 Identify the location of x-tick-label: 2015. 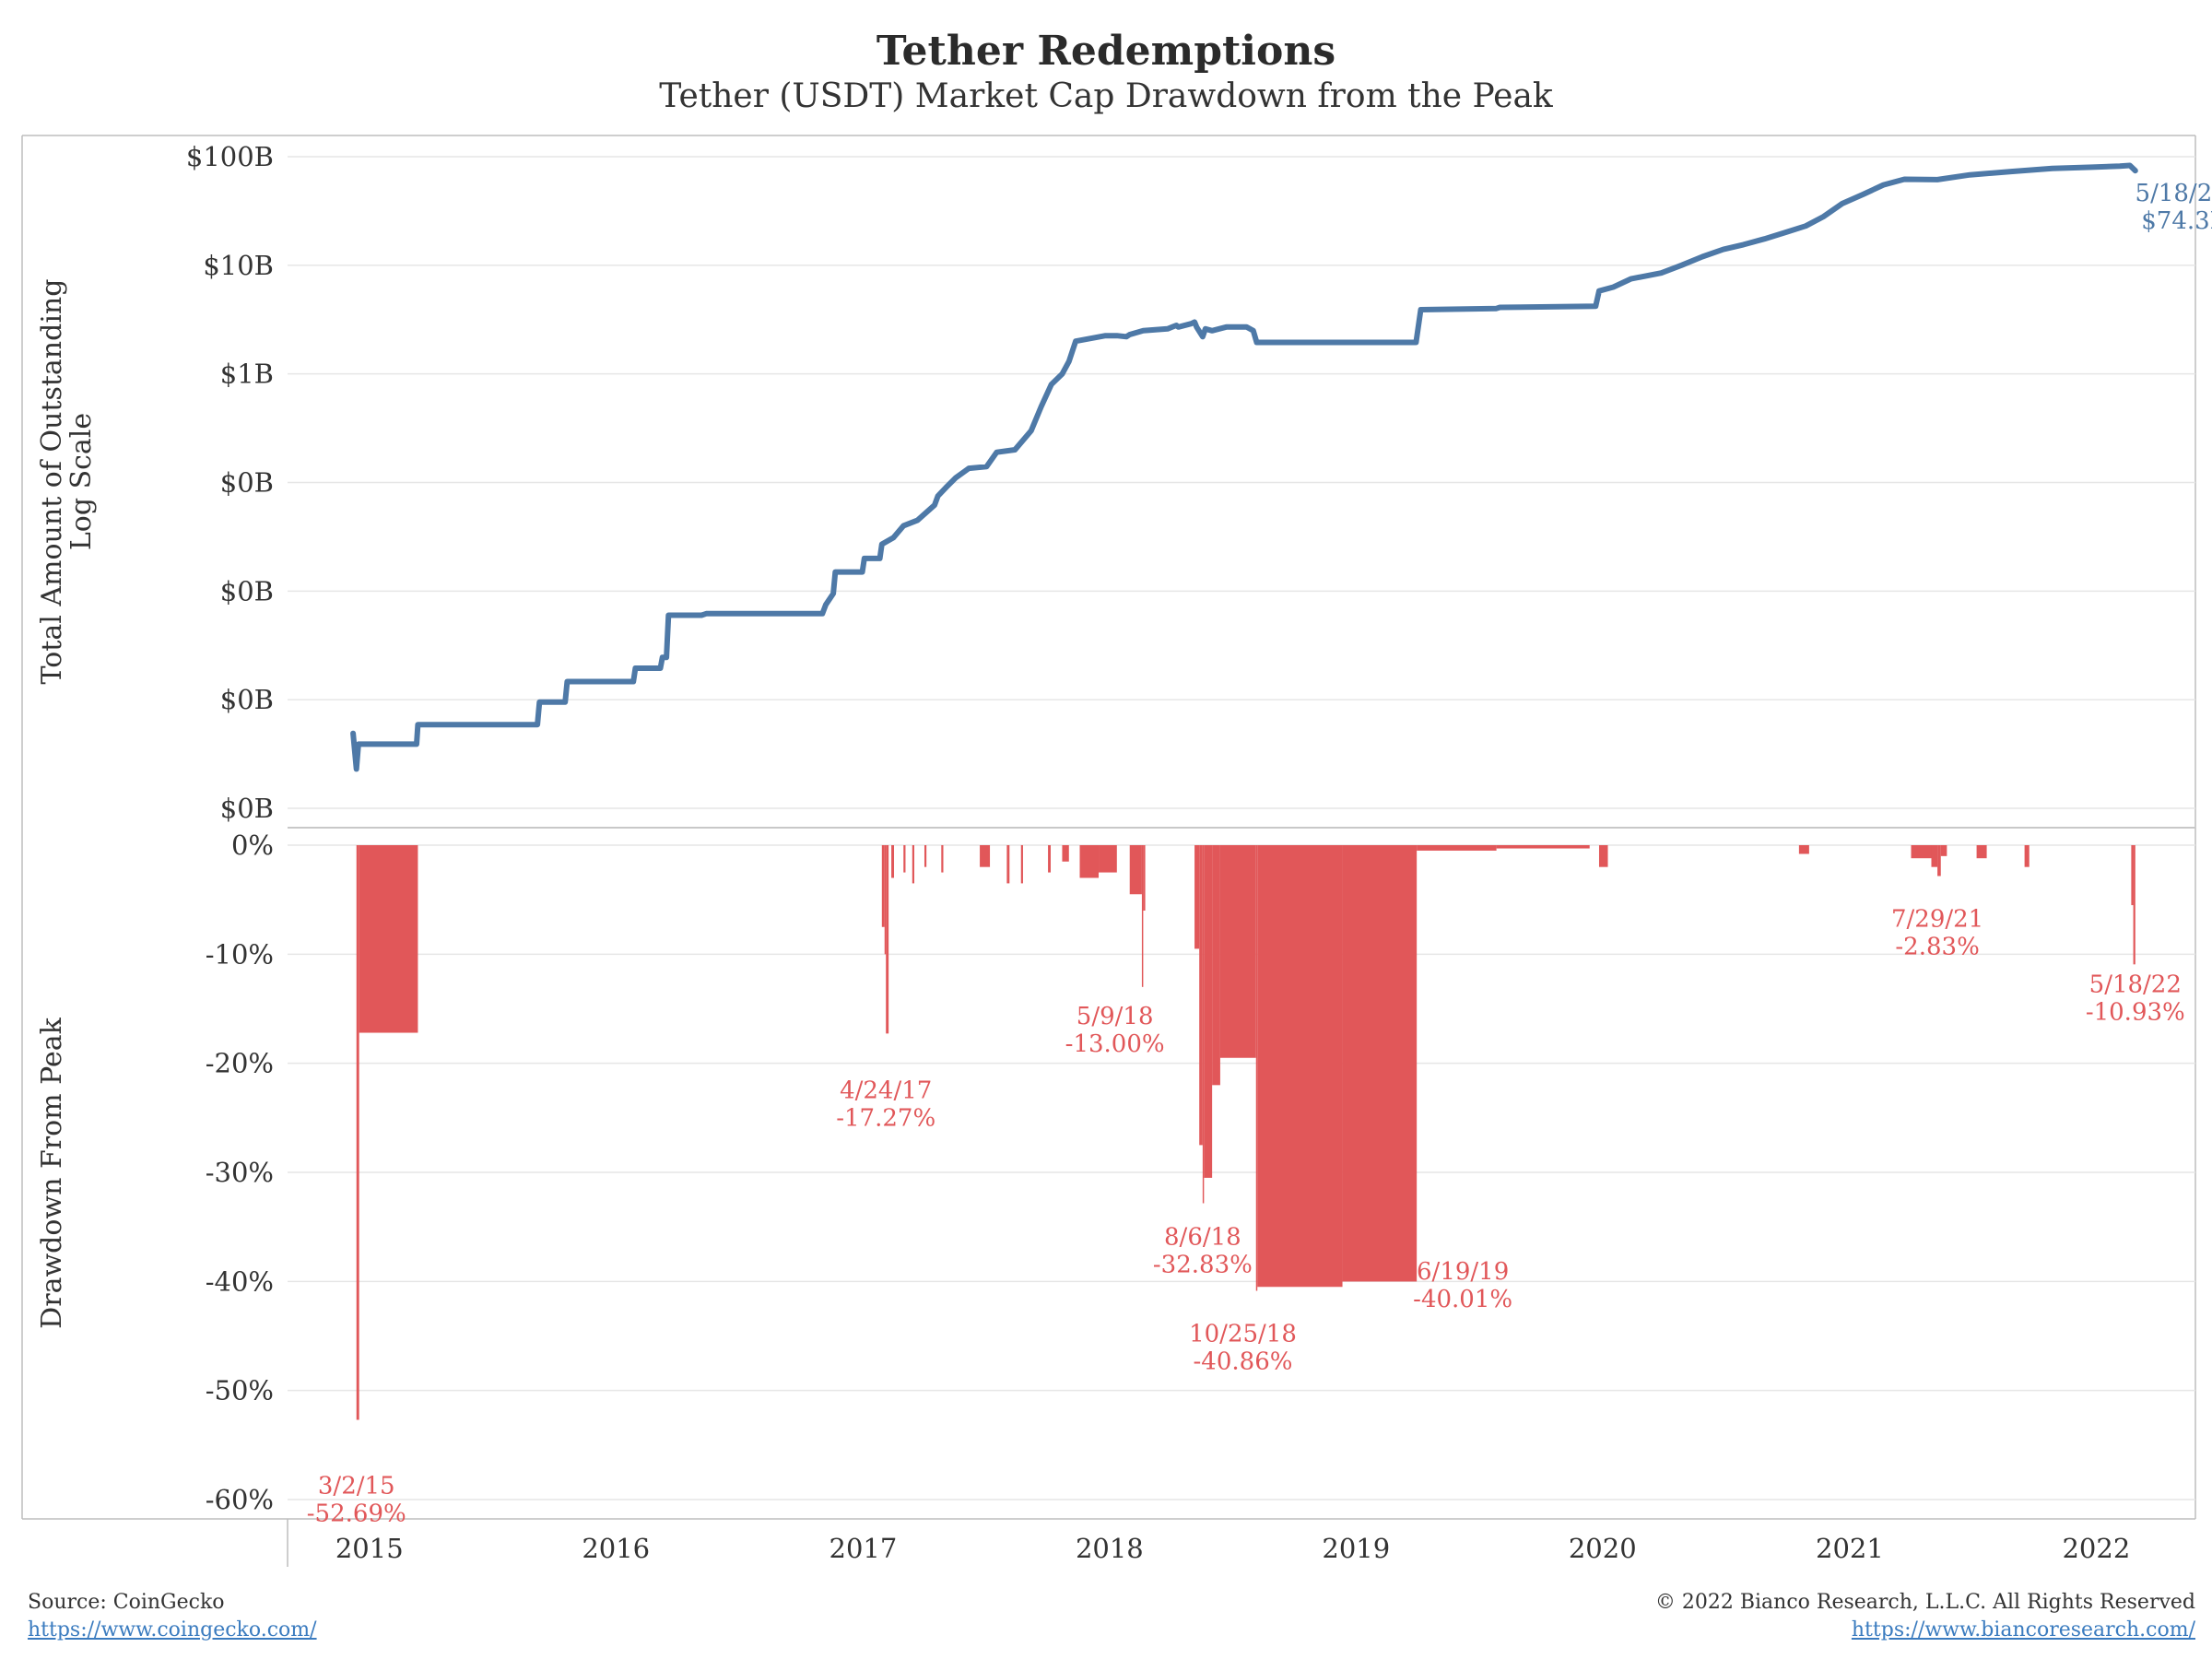
(369, 1548).